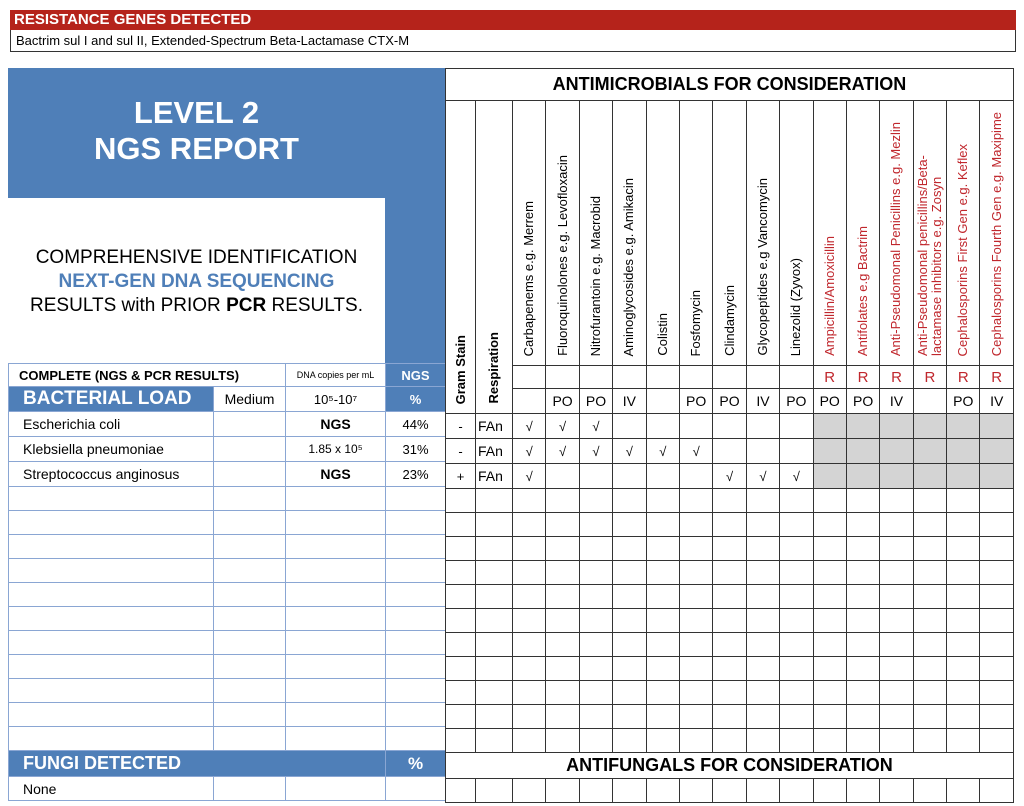 Image resolution: width=1024 pixels, height=806 pixels. I want to click on drug-header: Carbapenems e.g. Merrem, so click(529, 233).